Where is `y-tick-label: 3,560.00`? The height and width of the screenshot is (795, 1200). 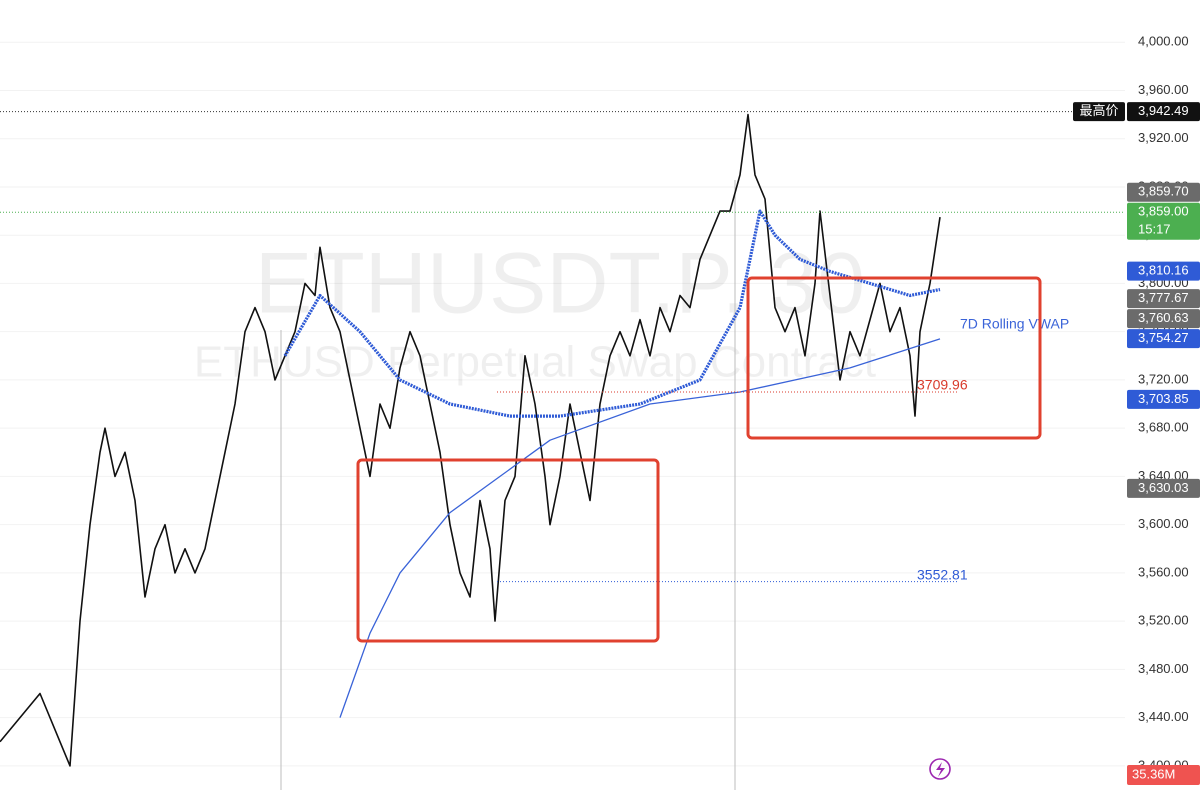 y-tick-label: 3,560.00 is located at coordinates (1163, 571).